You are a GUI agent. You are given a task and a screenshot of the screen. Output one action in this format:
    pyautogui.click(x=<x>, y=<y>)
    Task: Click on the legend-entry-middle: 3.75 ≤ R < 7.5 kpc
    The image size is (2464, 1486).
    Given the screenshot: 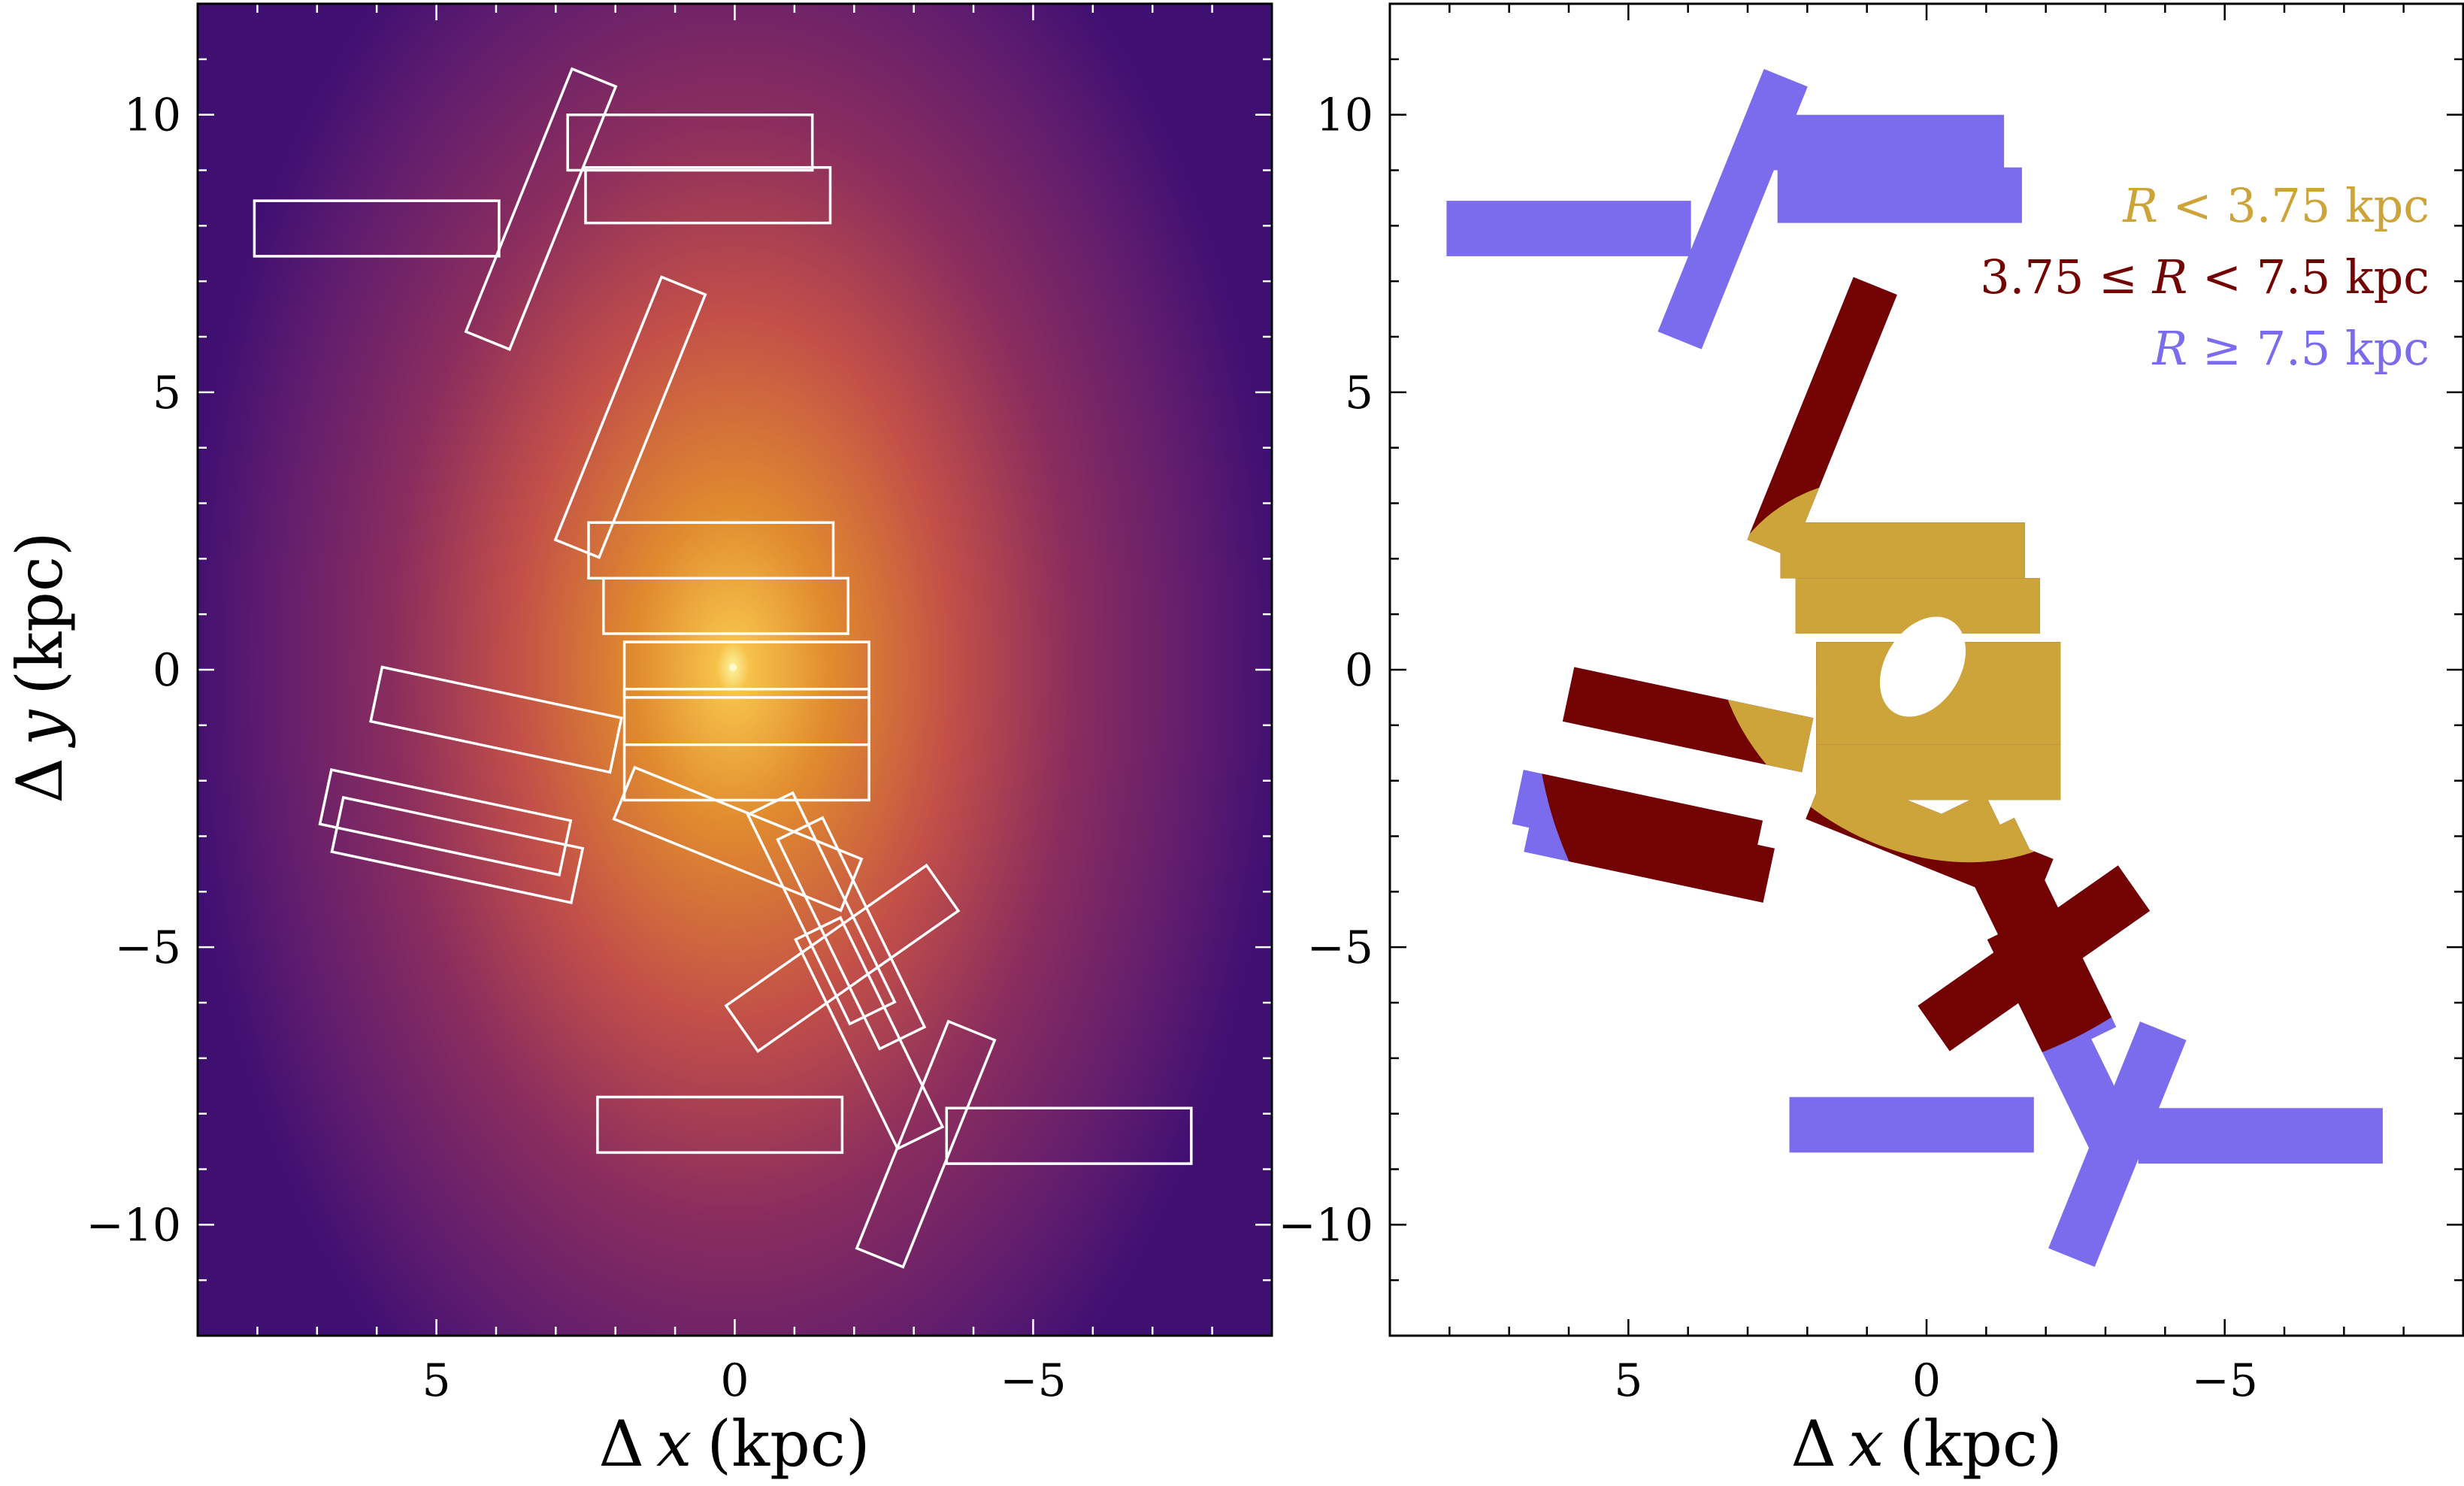 What is the action you would take?
    pyautogui.click(x=2204, y=277)
    